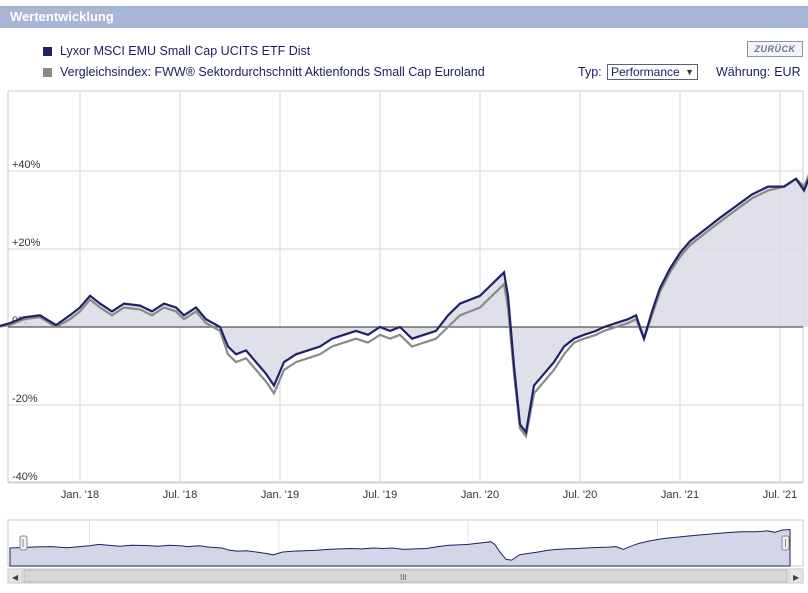 This screenshot has width=808, height=593. What do you see at coordinates (47, 72) in the screenshot?
I see `legend-swatch-benchmark` at bounding box center [47, 72].